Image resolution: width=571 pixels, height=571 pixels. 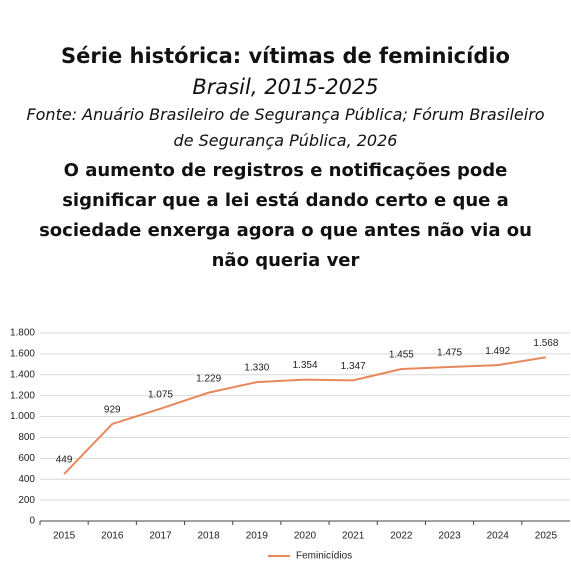 What do you see at coordinates (64, 460) in the screenshot?
I see `data-label: 449` at bounding box center [64, 460].